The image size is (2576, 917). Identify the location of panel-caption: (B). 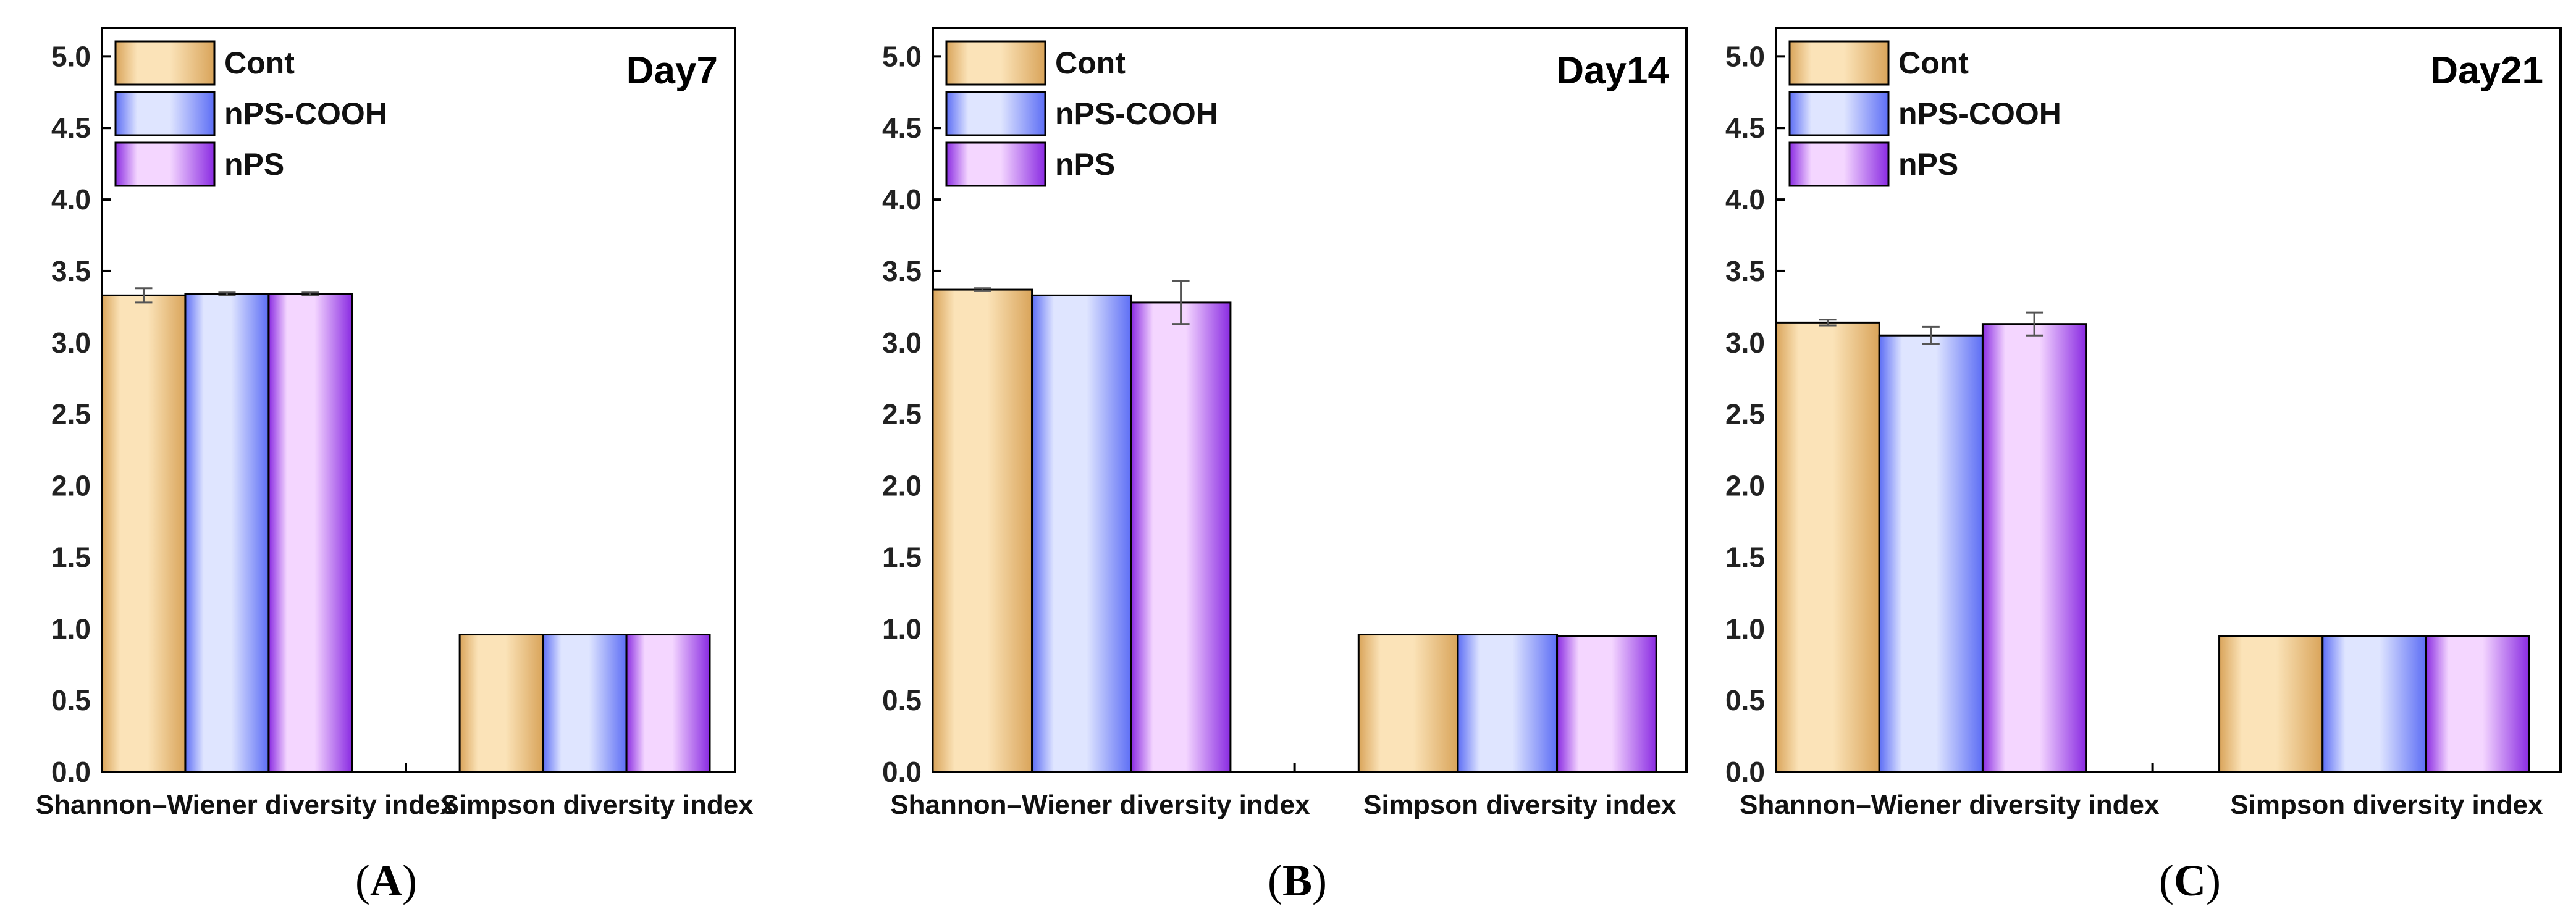
(1297, 880).